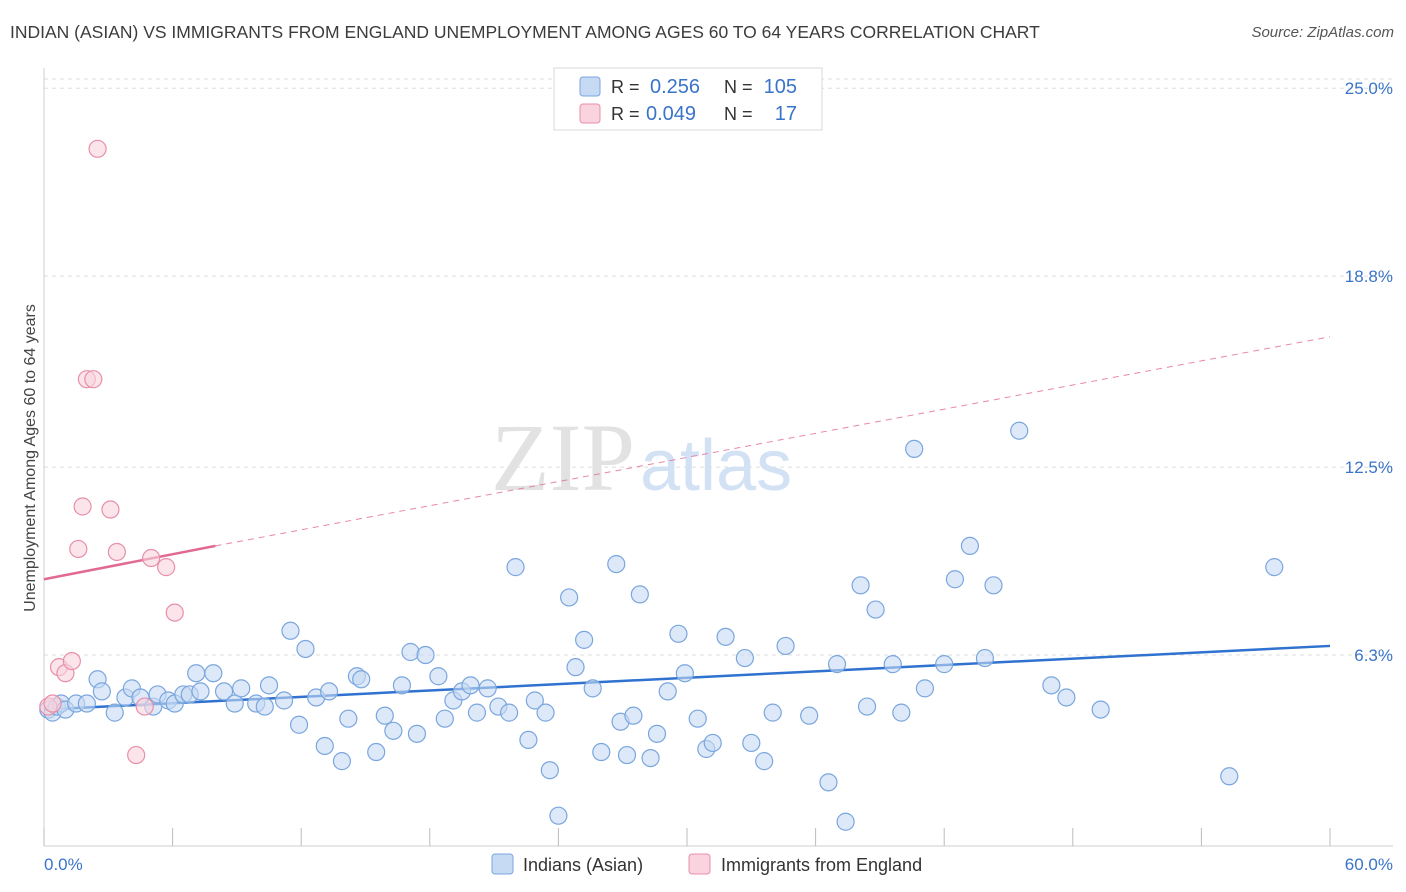  Describe the element at coordinates (30, 458) in the screenshot. I see `y-axis-label: Unemployment Among Ages 60 to 64 years` at that location.